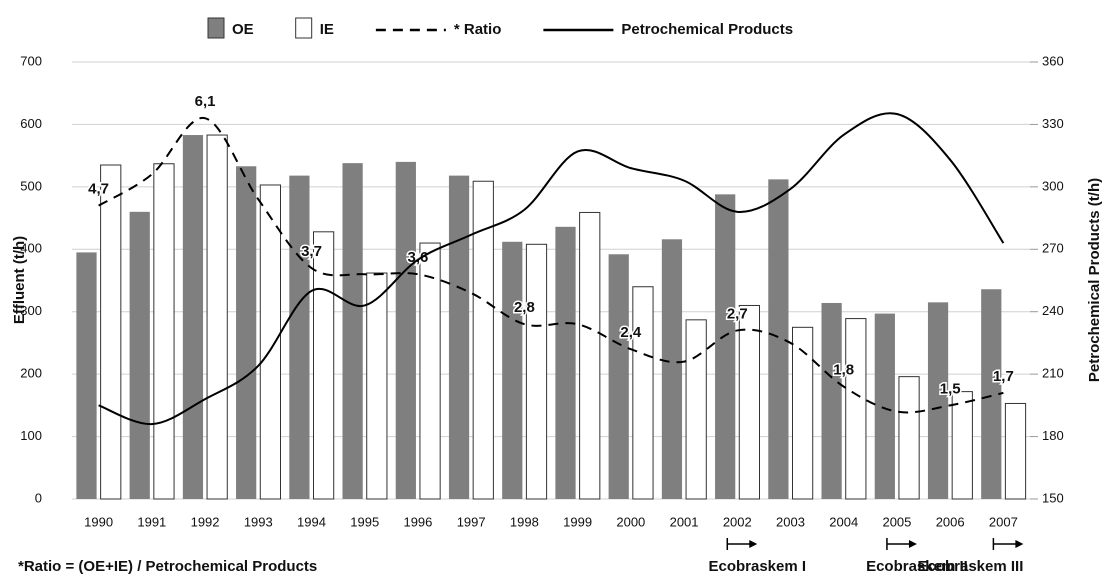 Image resolution: width=1116 pixels, height=579 pixels. Describe the element at coordinates (19, 280) in the screenshot. I see `y-axis-label: Effluent (t/h)` at that location.